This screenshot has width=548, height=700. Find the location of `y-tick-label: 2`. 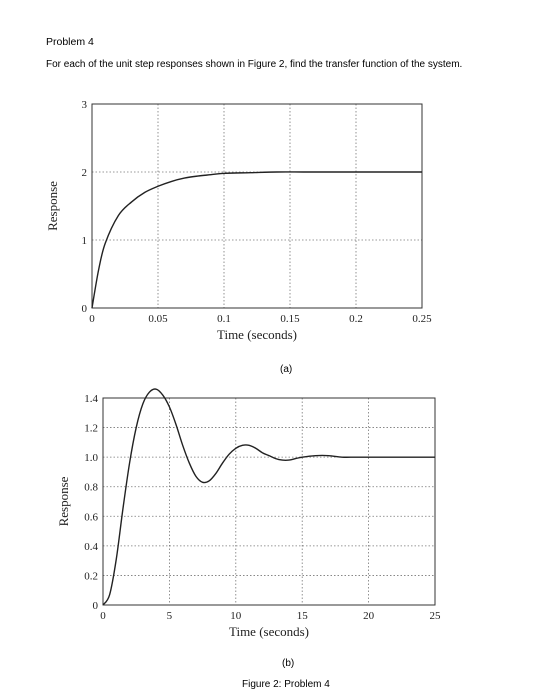

y-tick-label: 2 is located at coordinates (85, 173).